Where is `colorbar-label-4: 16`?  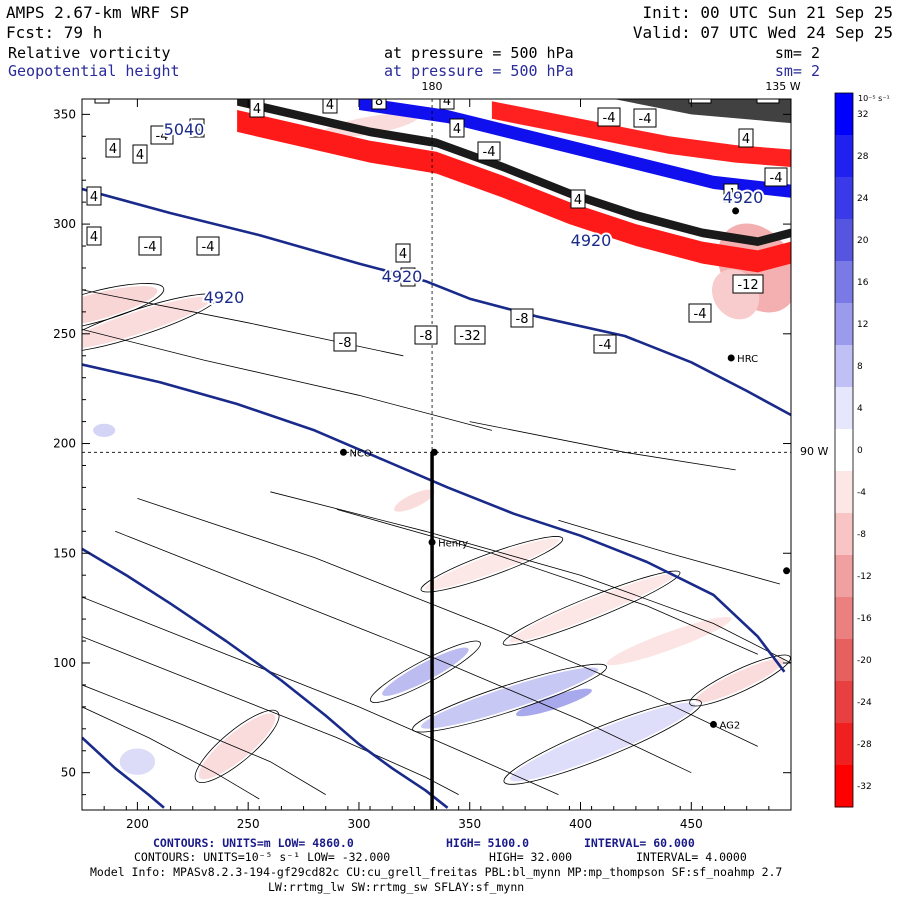 colorbar-label-4: 16 is located at coordinates (863, 283).